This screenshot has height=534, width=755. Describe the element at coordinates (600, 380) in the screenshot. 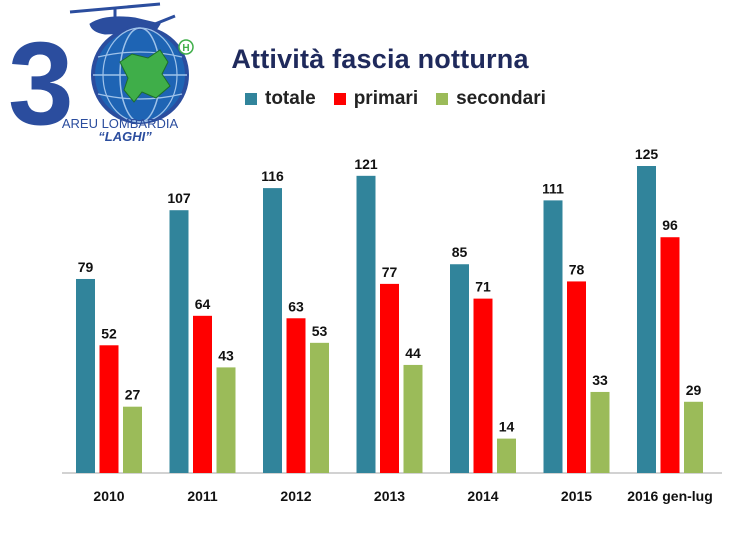

I see `data-label-secondari-2015: 33` at that location.